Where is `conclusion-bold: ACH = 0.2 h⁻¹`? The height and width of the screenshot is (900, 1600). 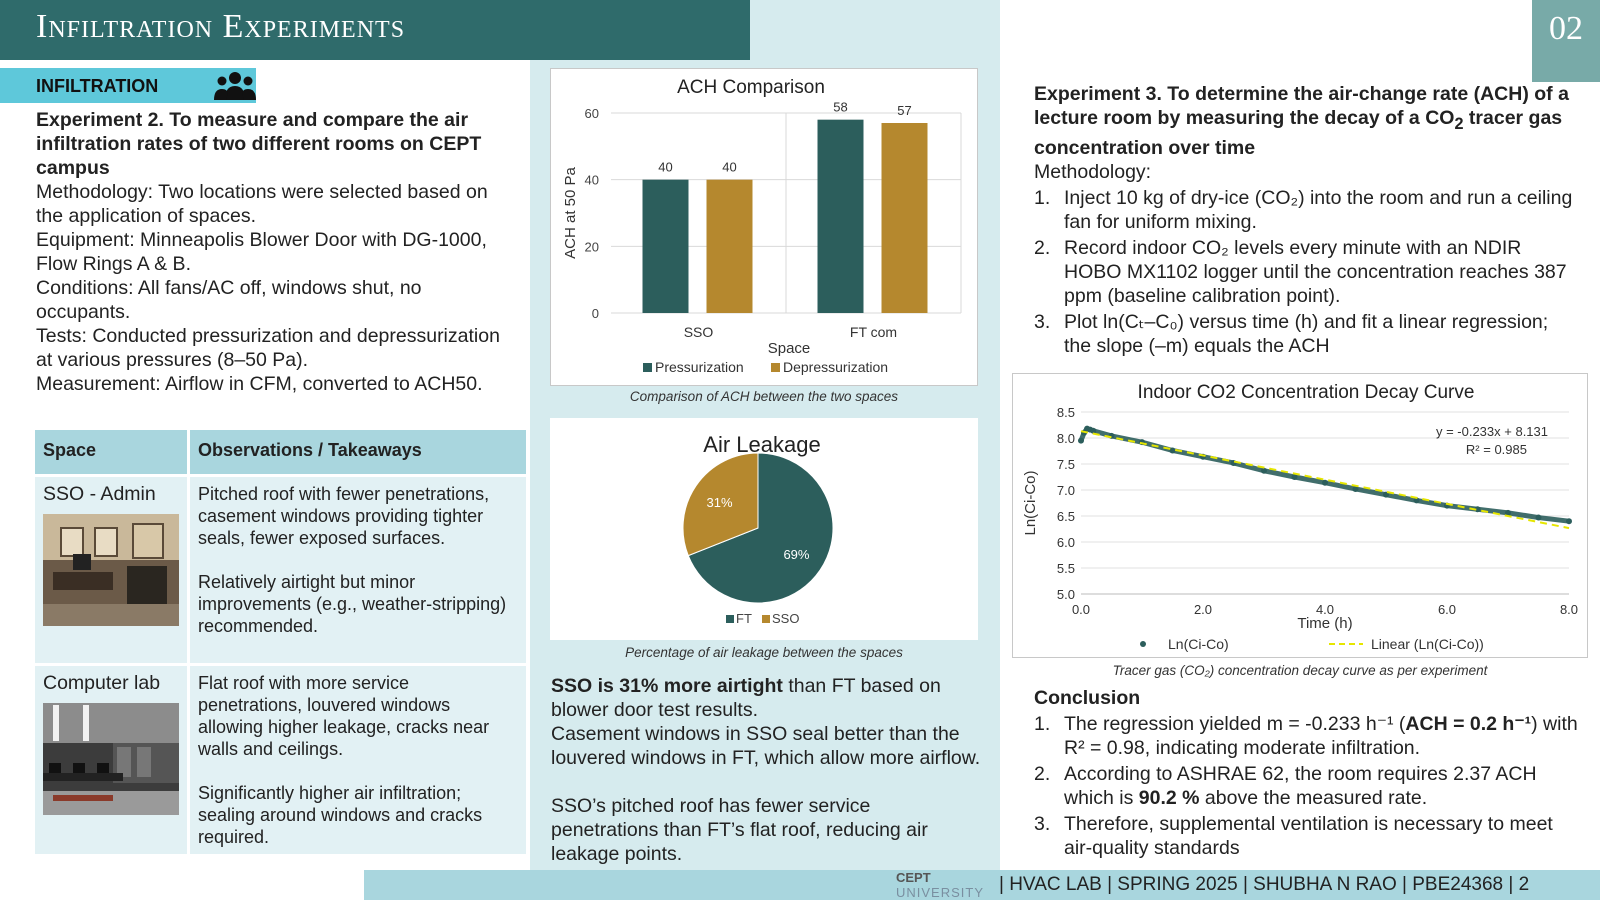
conclusion-bold: ACH = 0.2 h⁻¹ is located at coordinates (1468, 724).